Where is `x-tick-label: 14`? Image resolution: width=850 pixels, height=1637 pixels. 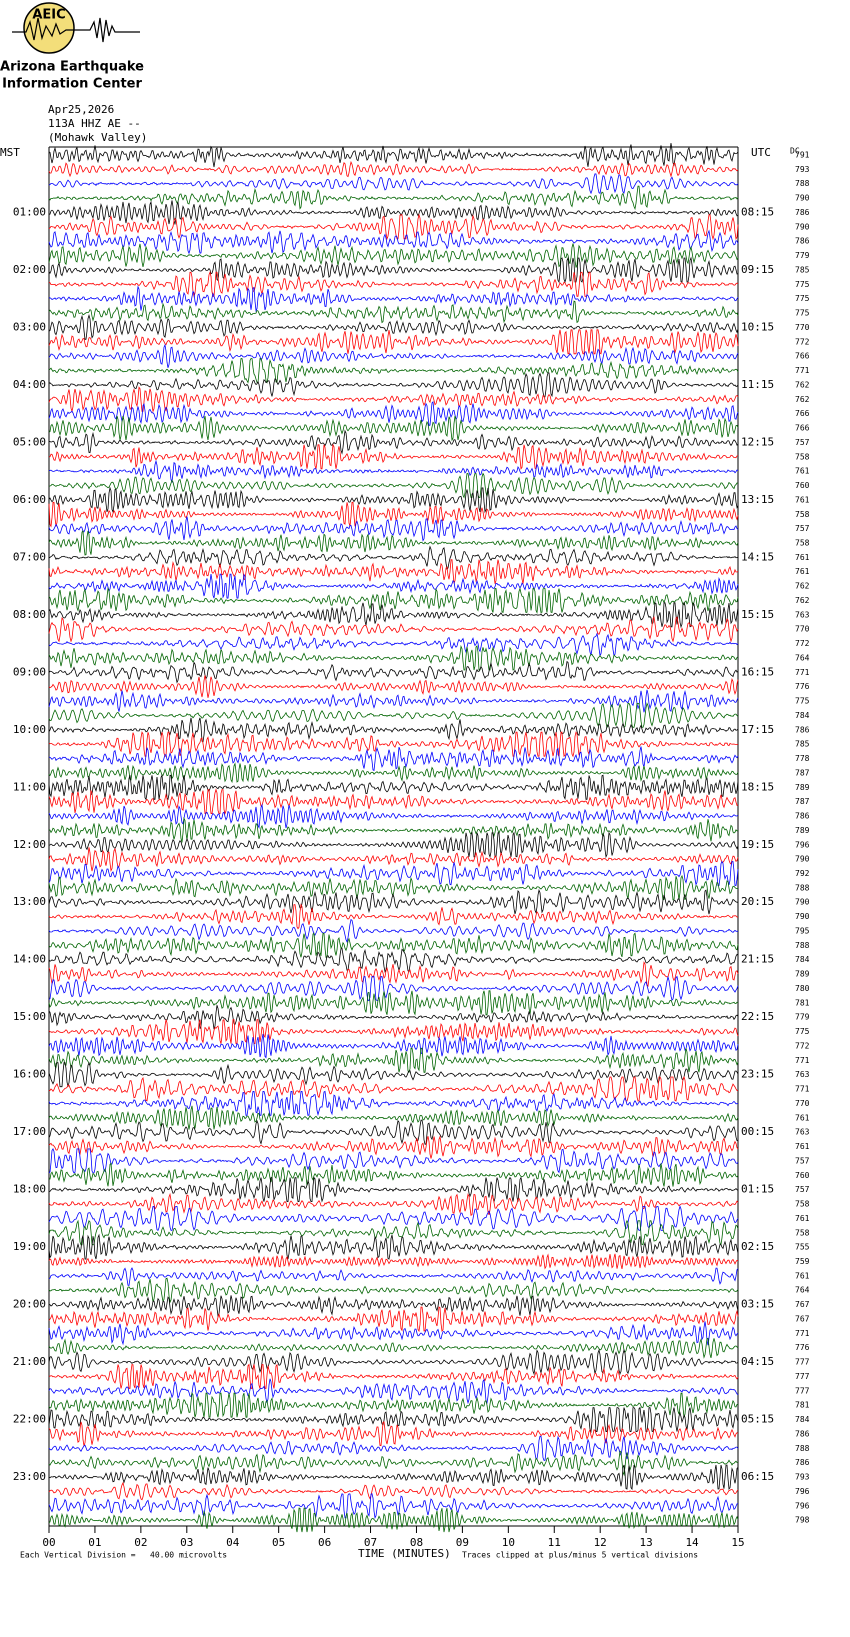
x-tick-label: 14 is located at coordinates (692, 1542).